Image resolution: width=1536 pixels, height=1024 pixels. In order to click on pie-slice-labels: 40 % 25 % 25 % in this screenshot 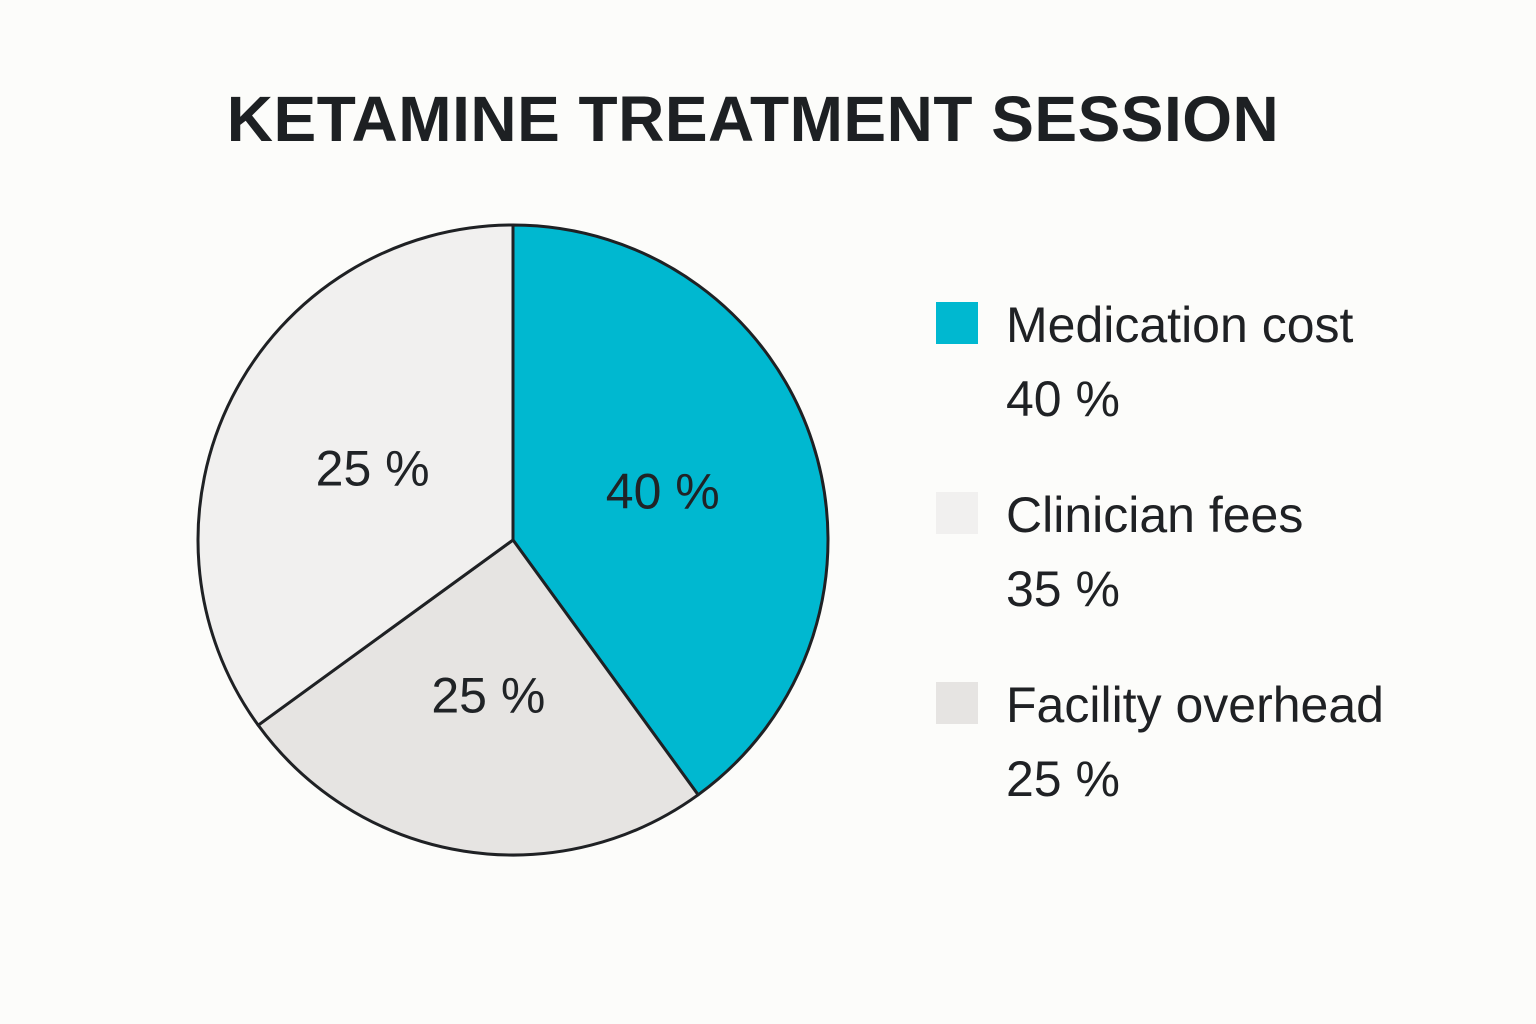, I will do `click(518, 581)`.